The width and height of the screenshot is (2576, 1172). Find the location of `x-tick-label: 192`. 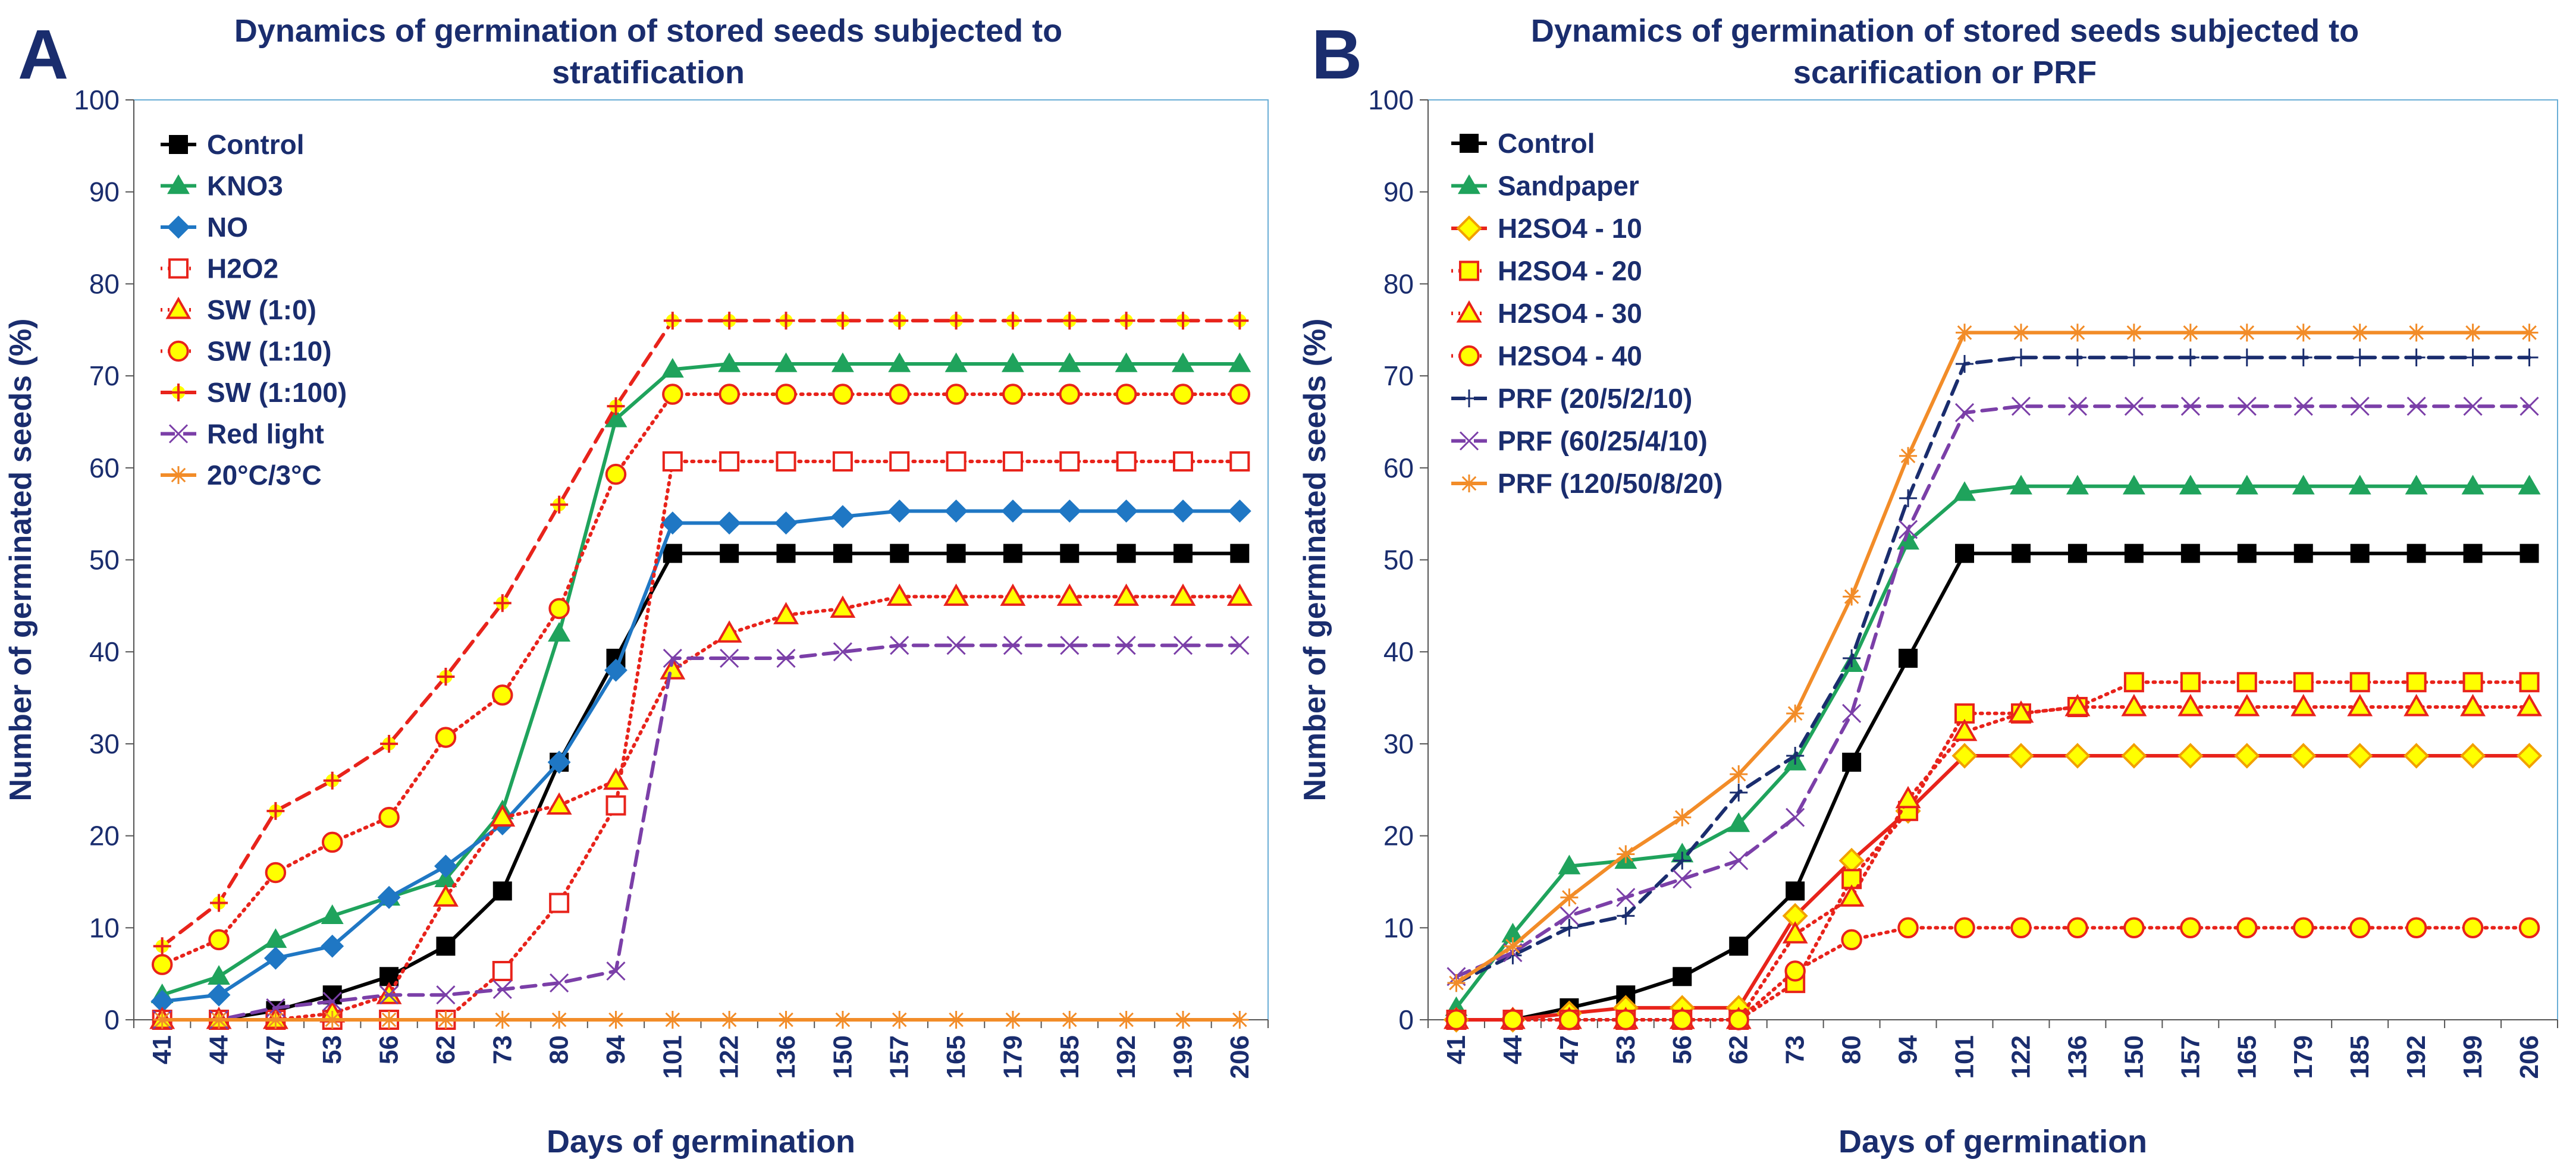

x-tick-label: 192 is located at coordinates (1126, 1057).